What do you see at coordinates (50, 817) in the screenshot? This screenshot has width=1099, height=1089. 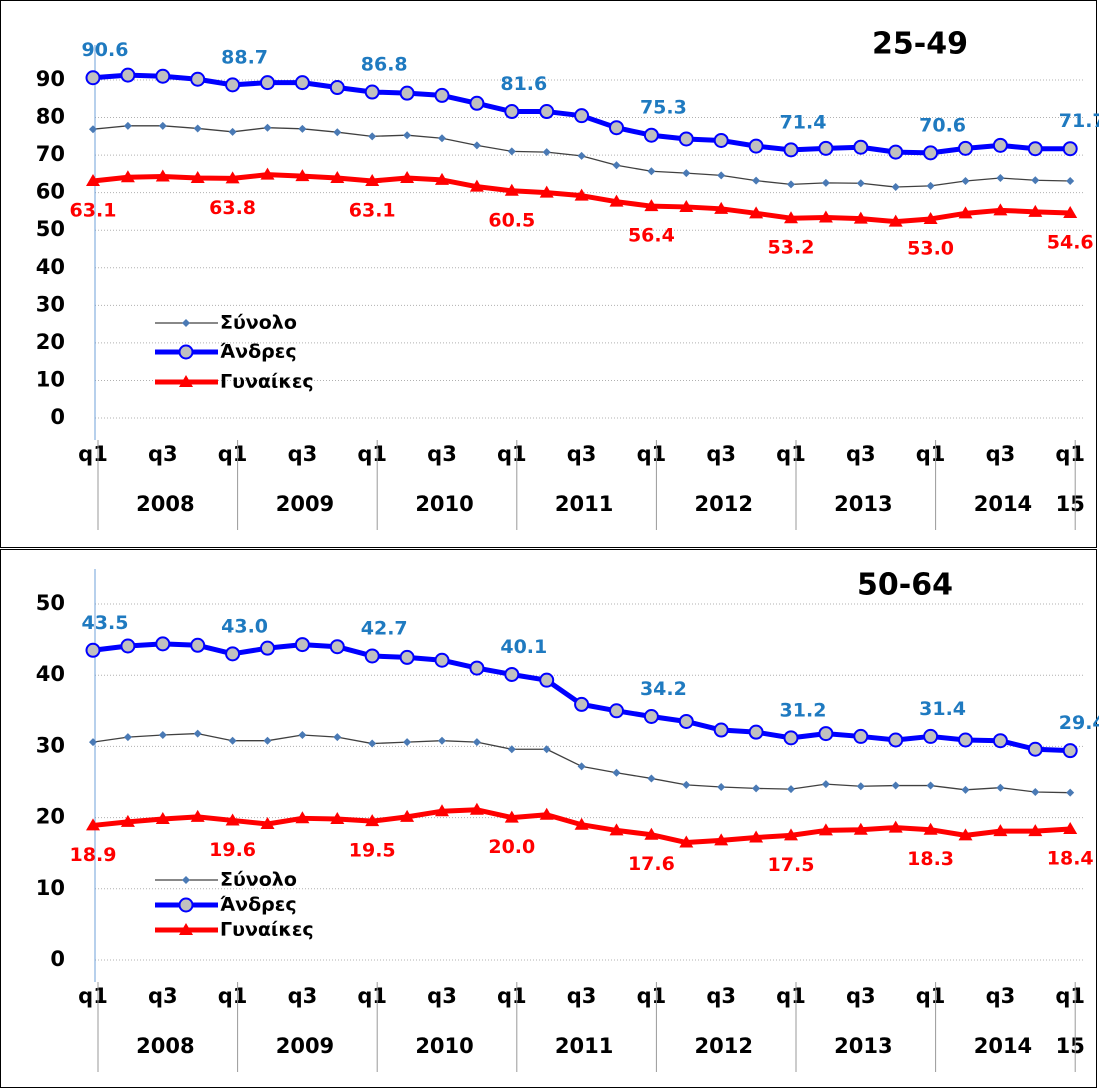 I see `y-tick-label: 20` at bounding box center [50, 817].